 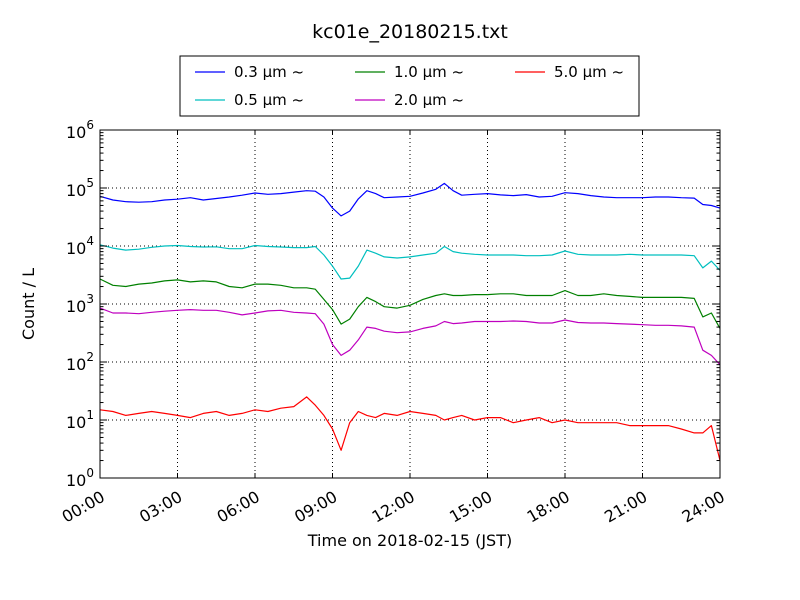 What do you see at coordinates (410, 32) in the screenshot?
I see `chart-title: kc01e_20180215.txt` at bounding box center [410, 32].